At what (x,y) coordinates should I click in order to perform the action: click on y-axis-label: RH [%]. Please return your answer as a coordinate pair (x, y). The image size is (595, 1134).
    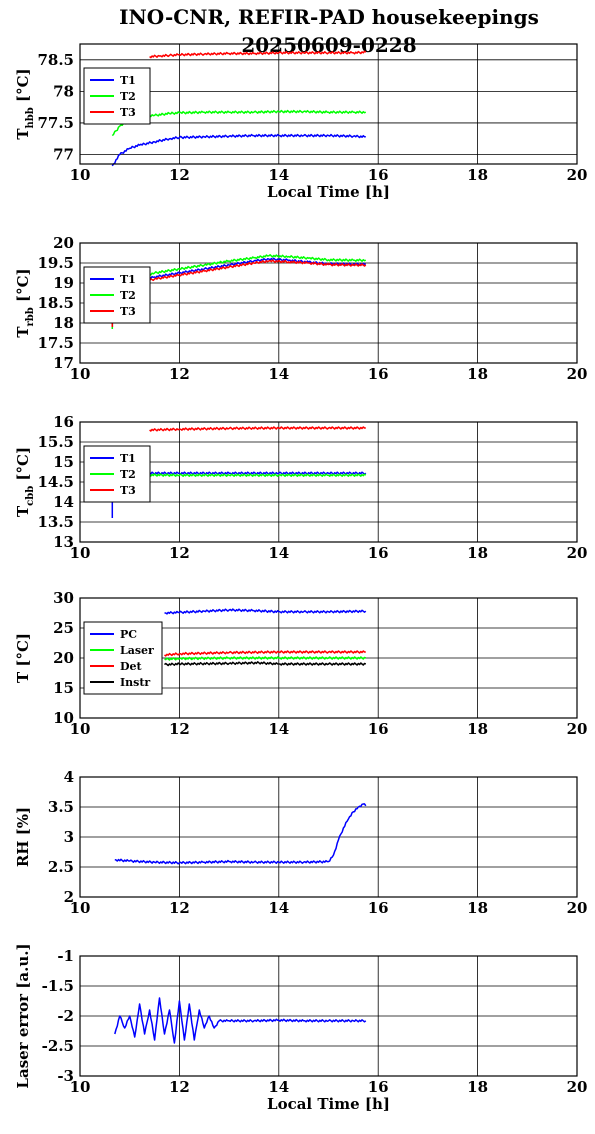
    Looking at the image, I should click on (23, 837).